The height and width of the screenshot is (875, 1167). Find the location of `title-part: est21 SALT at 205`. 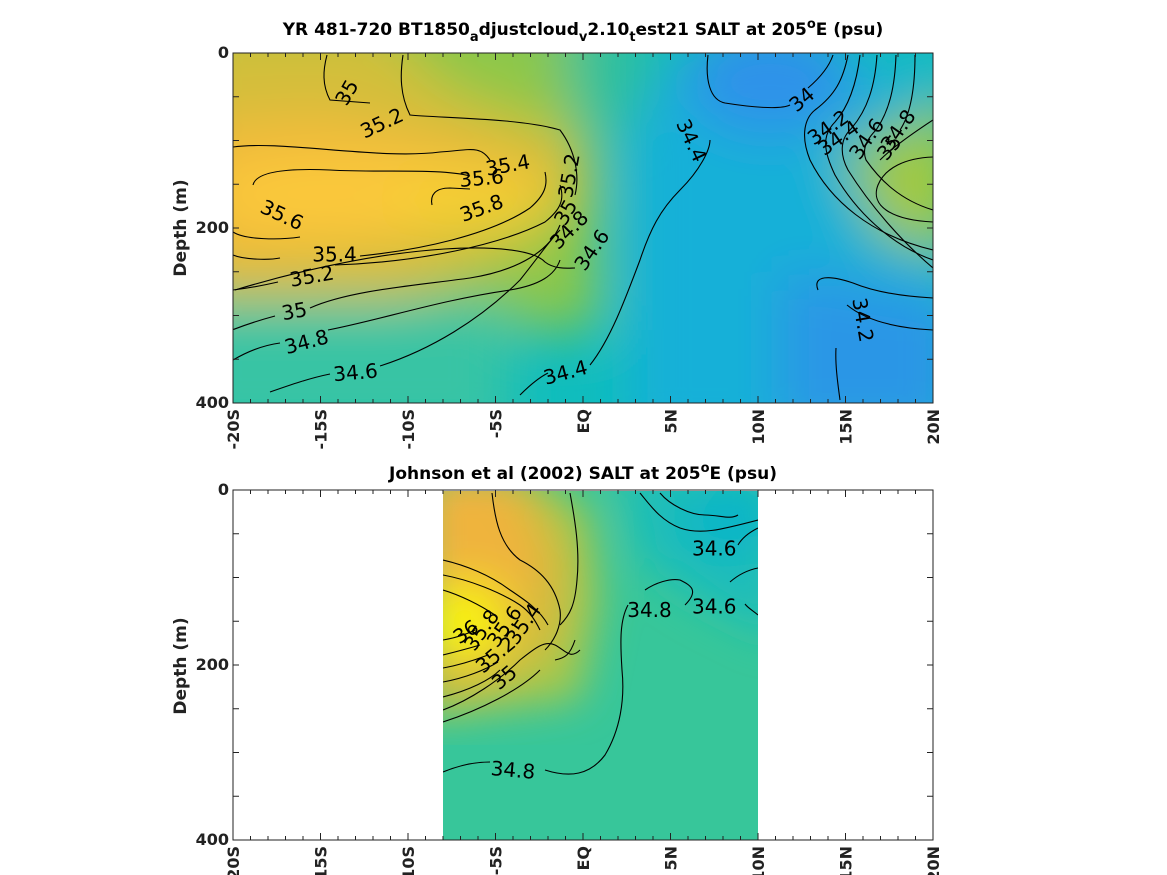

title-part: est21 SALT at 205 is located at coordinates (721, 30).